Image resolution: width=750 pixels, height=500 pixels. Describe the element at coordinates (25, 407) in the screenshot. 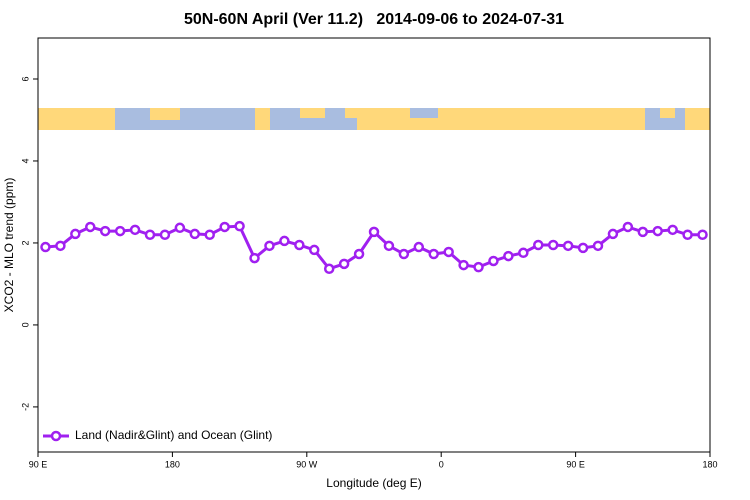

I see `y-tick-label: -2` at that location.